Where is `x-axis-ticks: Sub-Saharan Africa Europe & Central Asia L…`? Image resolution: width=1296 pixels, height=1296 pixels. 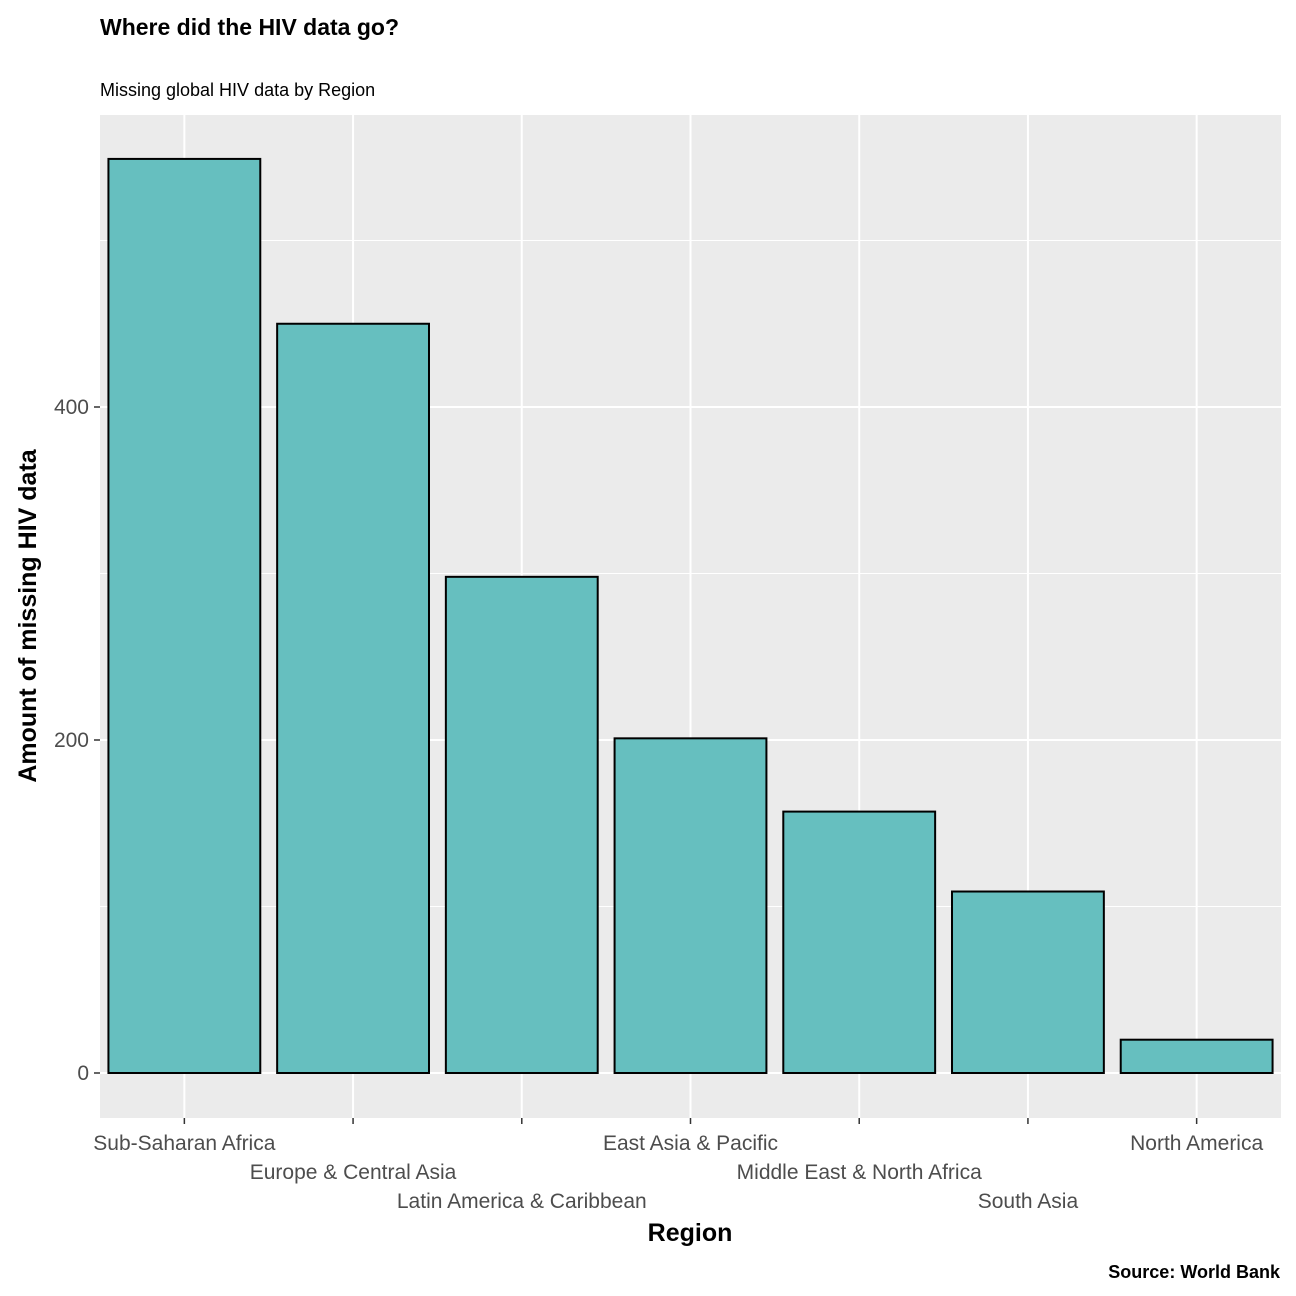 x-axis-ticks: Sub-Saharan Africa Europe & Central Asia L… is located at coordinates (678, 1165).